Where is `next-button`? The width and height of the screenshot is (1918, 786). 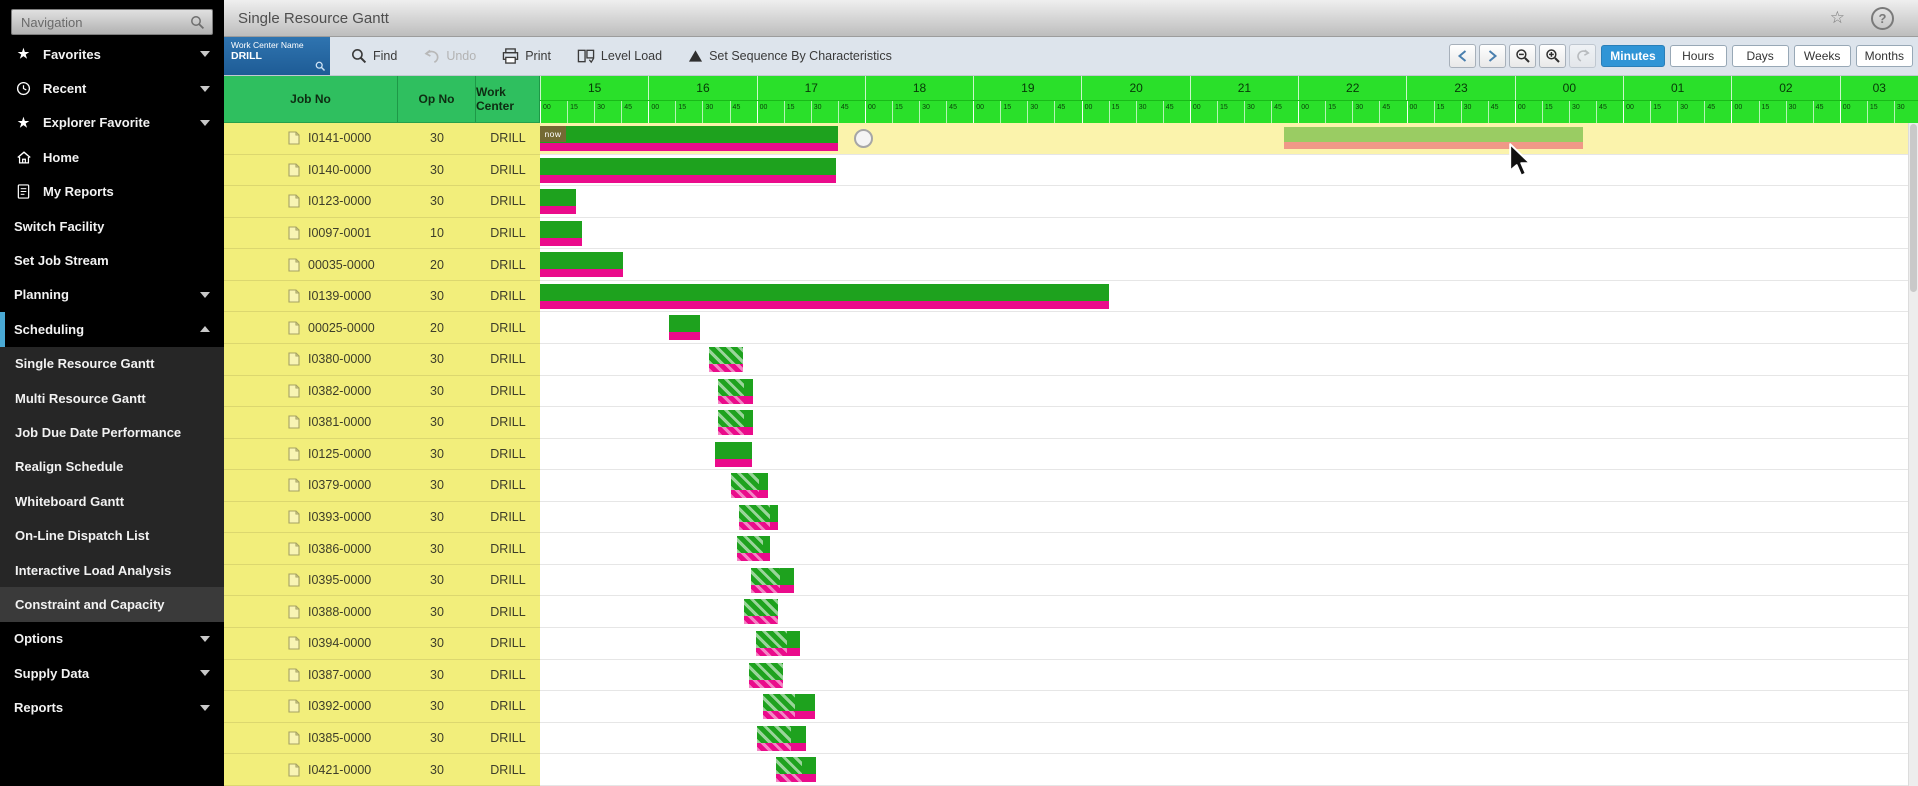 next-button is located at coordinates (1493, 56).